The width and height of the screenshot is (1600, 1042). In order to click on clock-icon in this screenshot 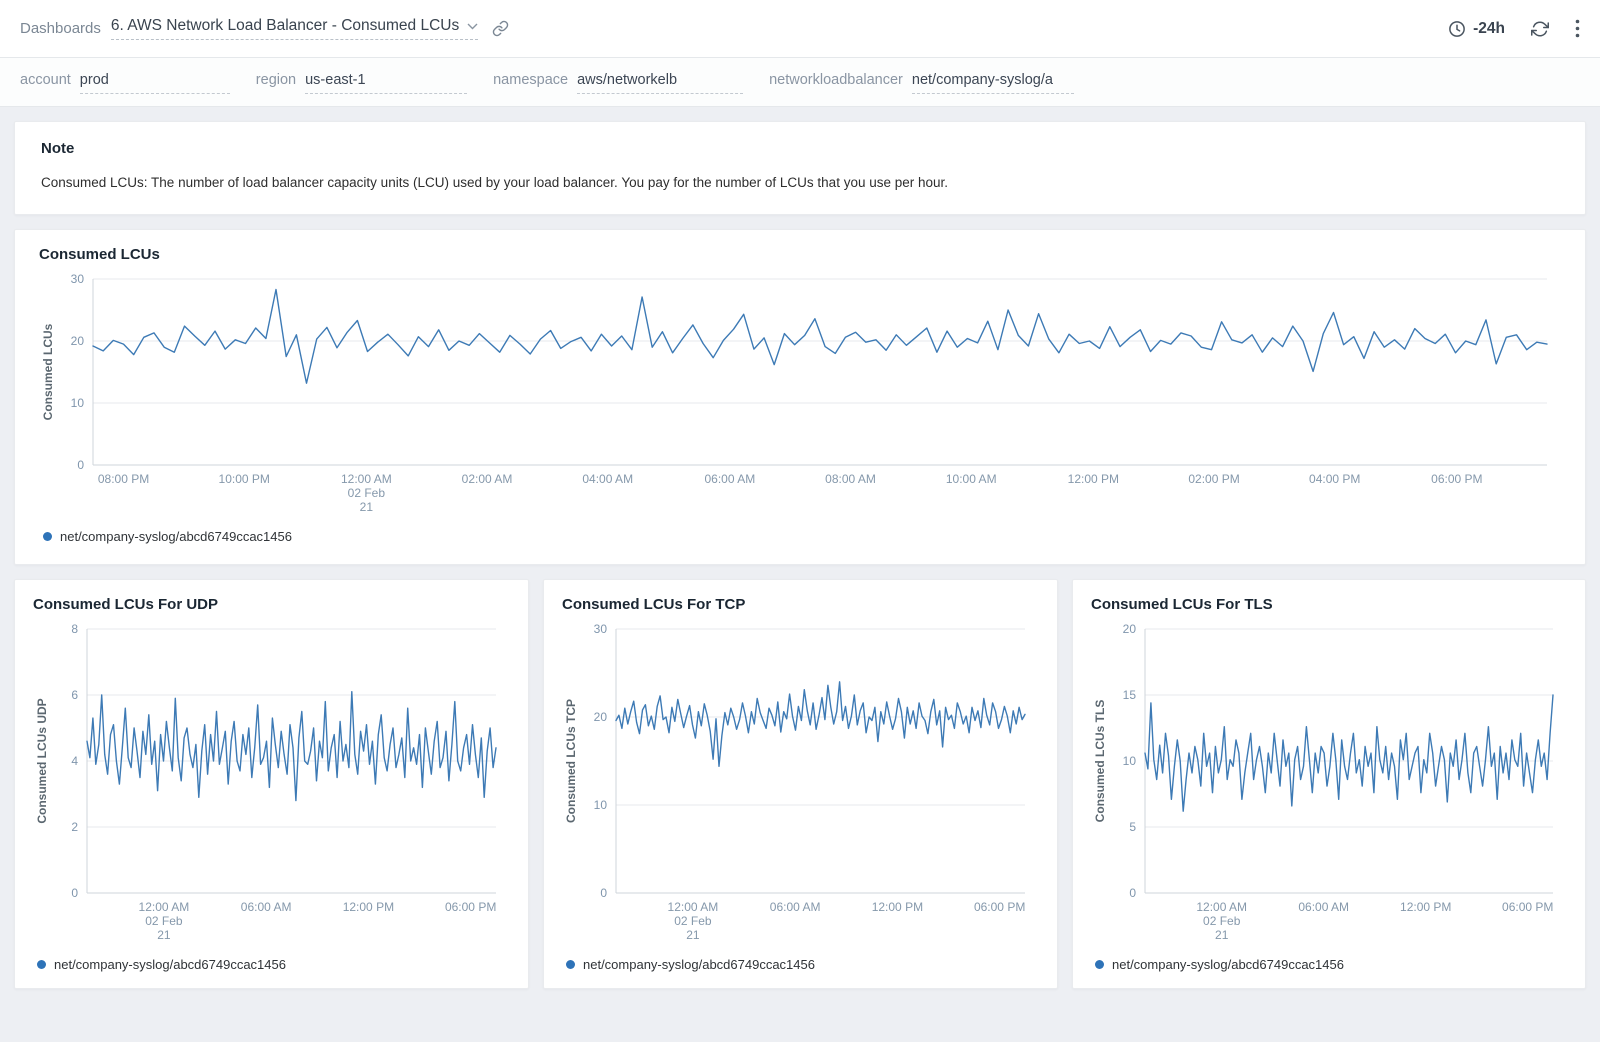, I will do `click(1457, 28)`.